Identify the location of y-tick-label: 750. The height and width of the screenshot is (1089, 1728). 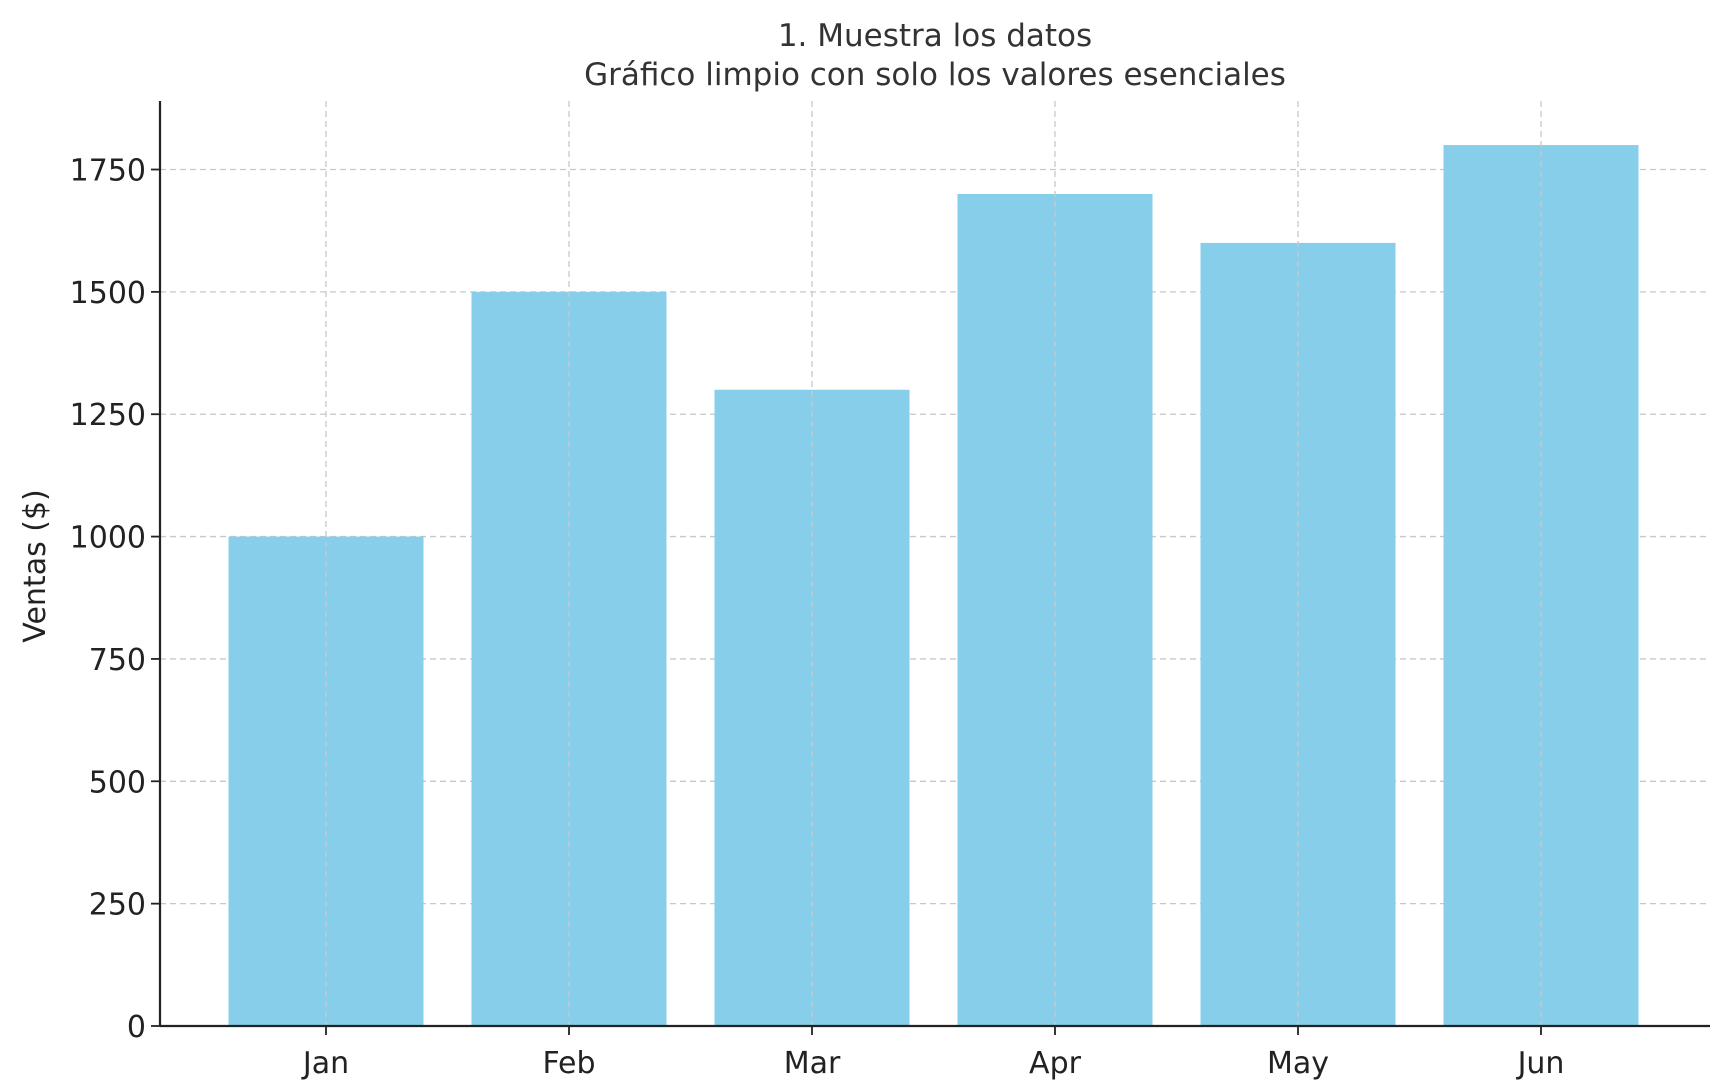
(117, 660).